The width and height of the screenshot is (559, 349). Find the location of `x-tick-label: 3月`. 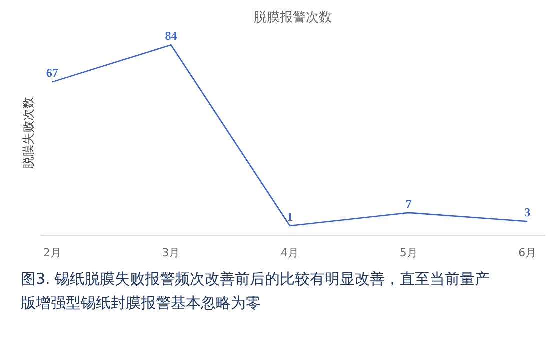

x-tick-label: 3月 is located at coordinates (171, 253).